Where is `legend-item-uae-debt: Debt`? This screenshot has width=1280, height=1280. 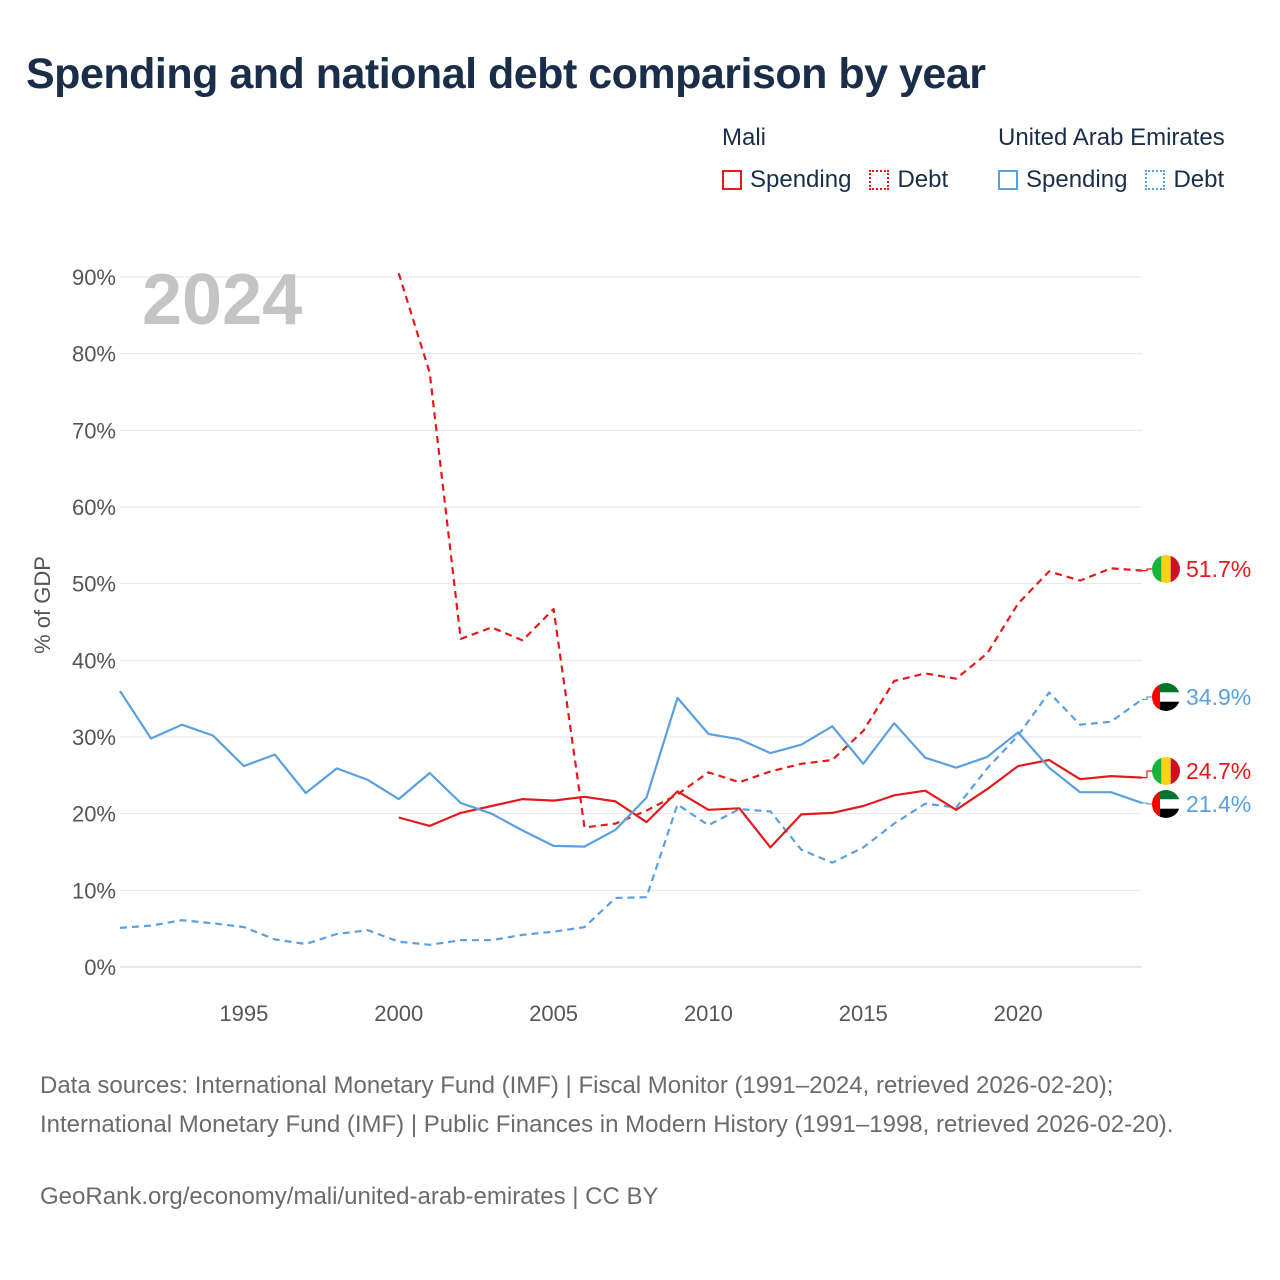
legend-item-uae-debt: Debt is located at coordinates (1184, 180).